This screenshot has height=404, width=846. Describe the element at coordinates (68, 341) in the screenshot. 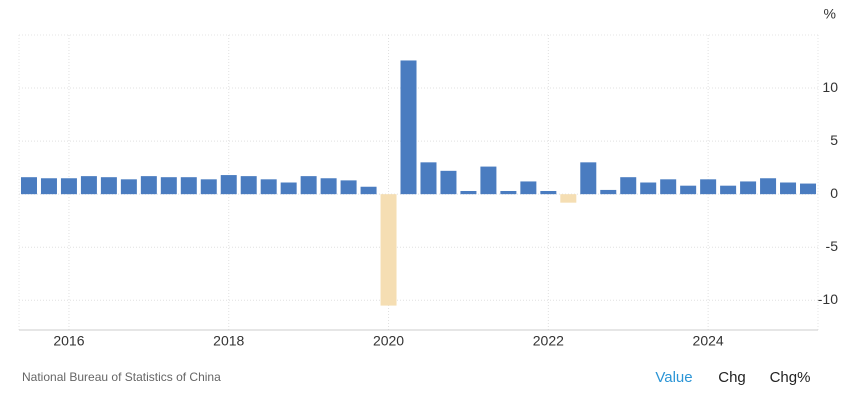

I see `x-tick-label: 2016` at that location.